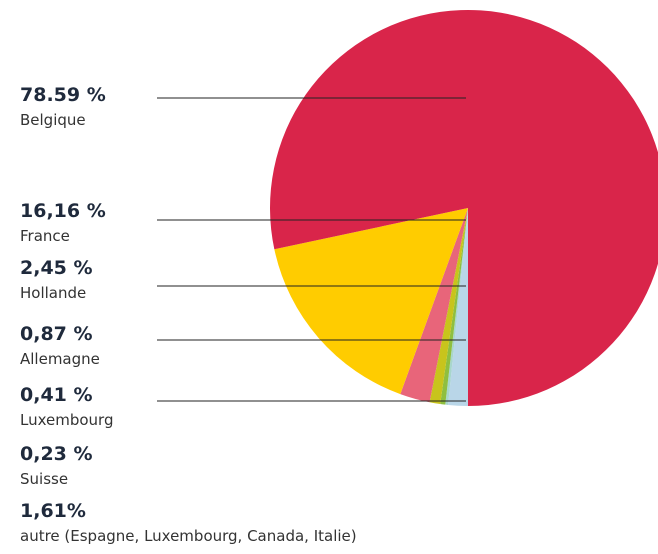  I want to click on category-label: France, so click(45, 236).